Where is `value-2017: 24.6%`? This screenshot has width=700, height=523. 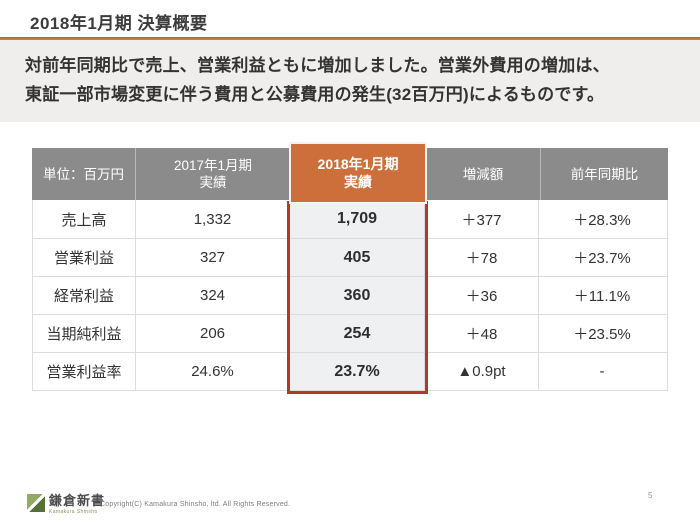
value-2017: 24.6% is located at coordinates (212, 371).